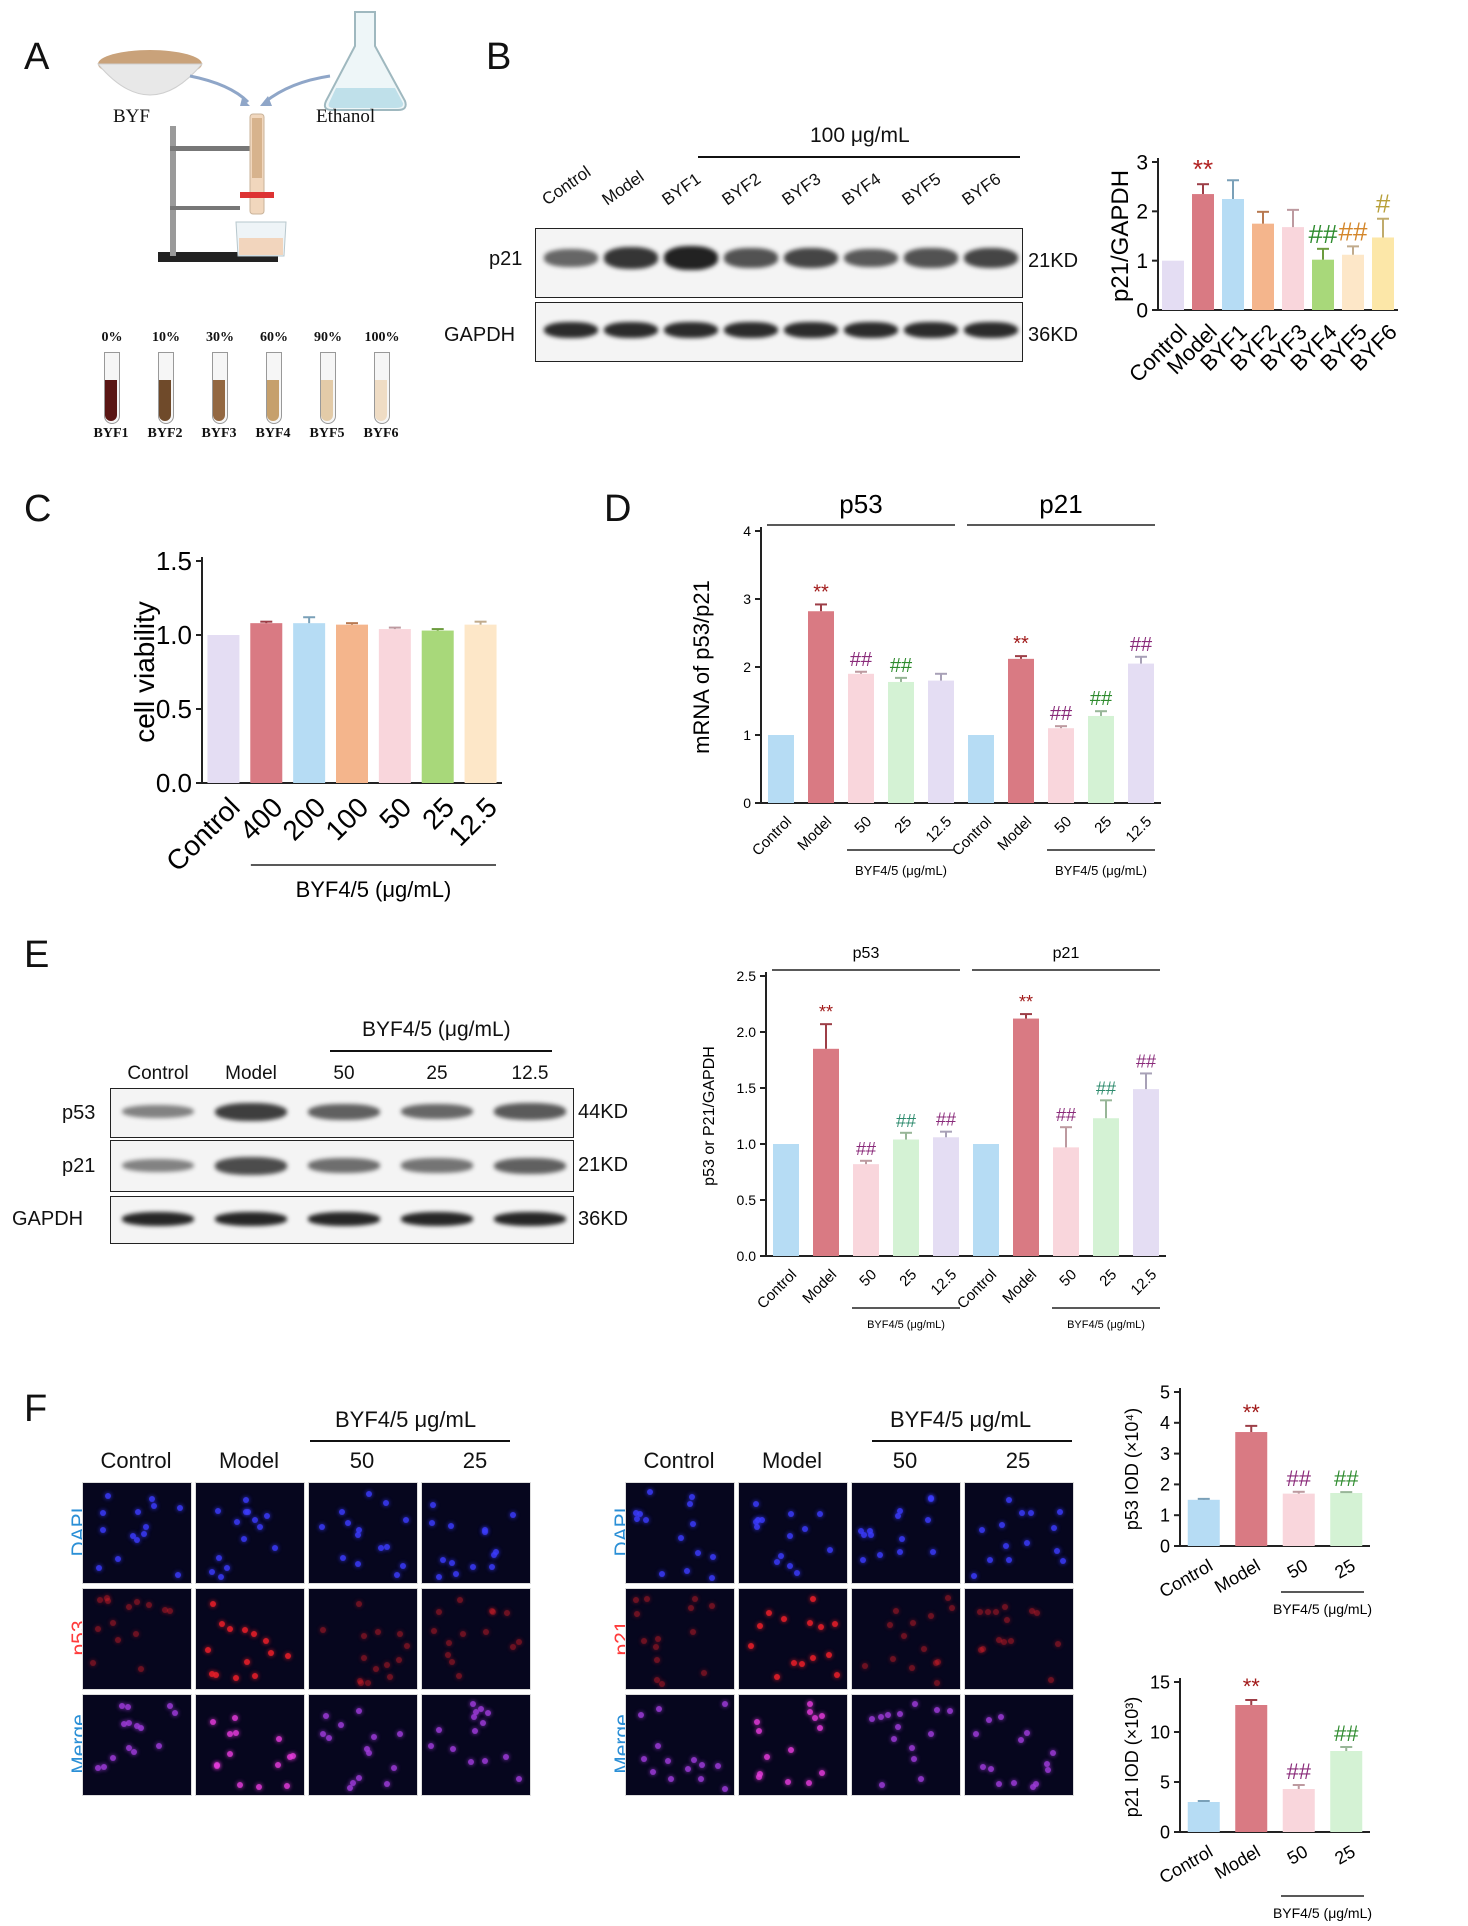  I want to click on lane-label-b: Control, so click(566, 186).